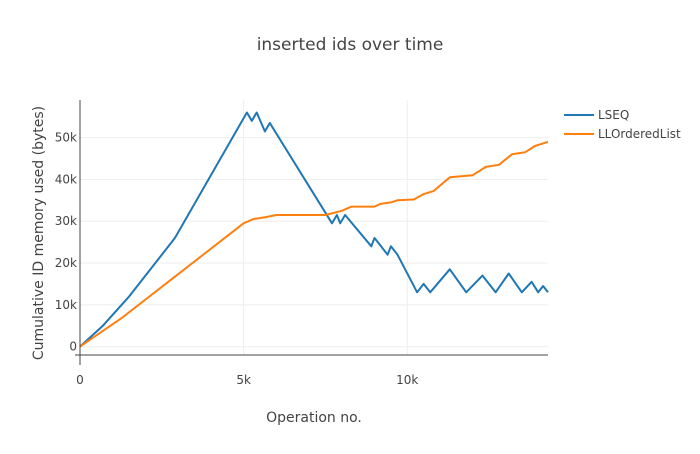 The width and height of the screenshot is (700, 454). I want to click on x-tick-label: 10k, so click(407, 380).